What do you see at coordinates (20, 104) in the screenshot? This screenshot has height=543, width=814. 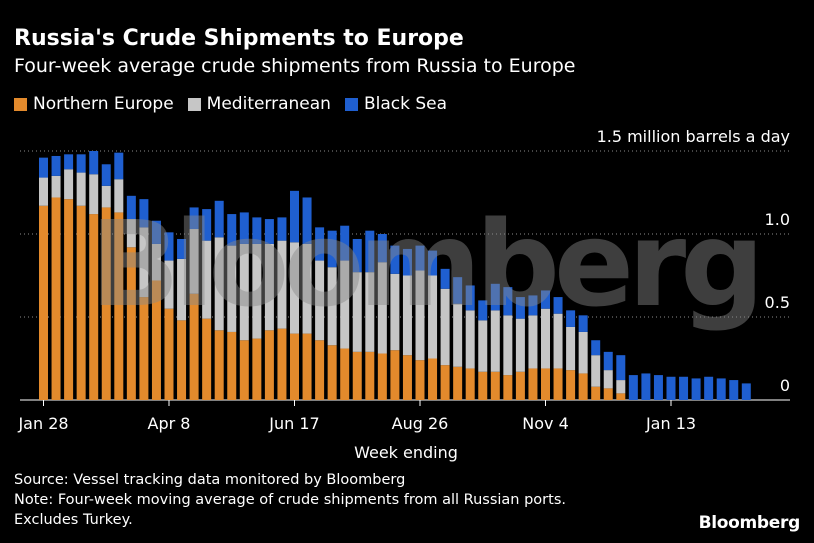 I see `legend-swatch-northern-europe` at bounding box center [20, 104].